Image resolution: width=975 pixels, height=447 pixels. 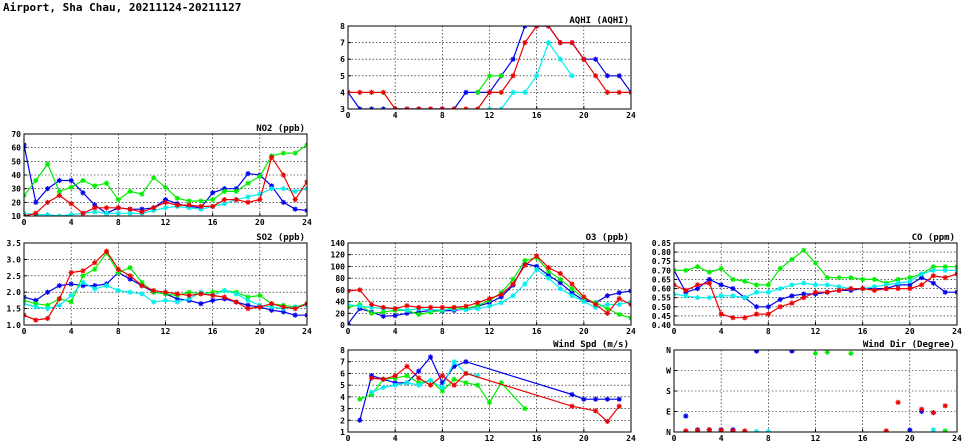 What do you see at coordinates (661, 289) in the screenshot?
I see `y-tick-label: 0.60` at bounding box center [661, 289].